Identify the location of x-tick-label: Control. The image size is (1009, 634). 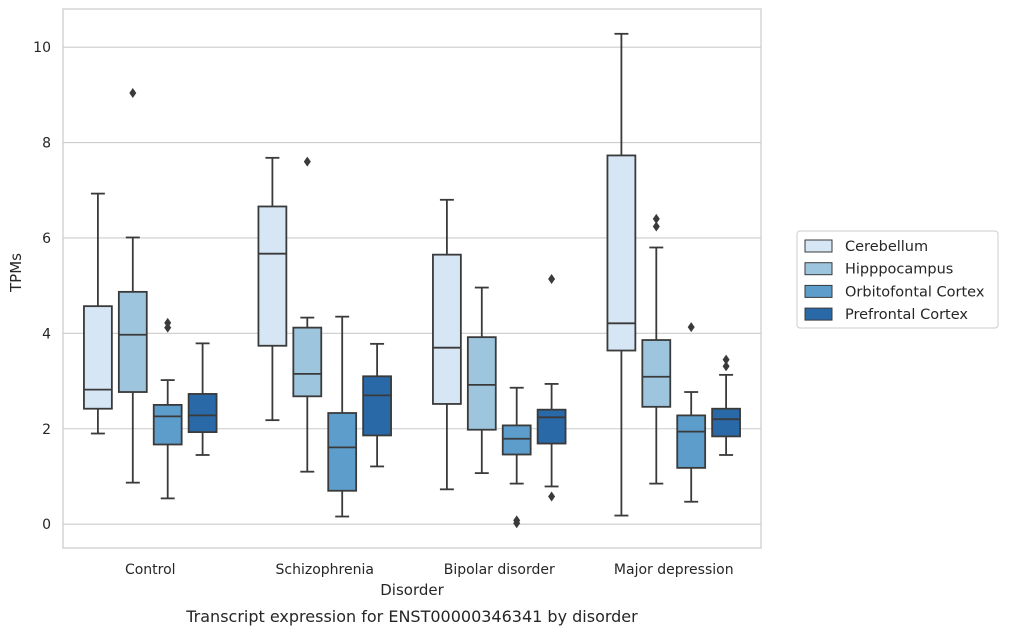
(150, 570).